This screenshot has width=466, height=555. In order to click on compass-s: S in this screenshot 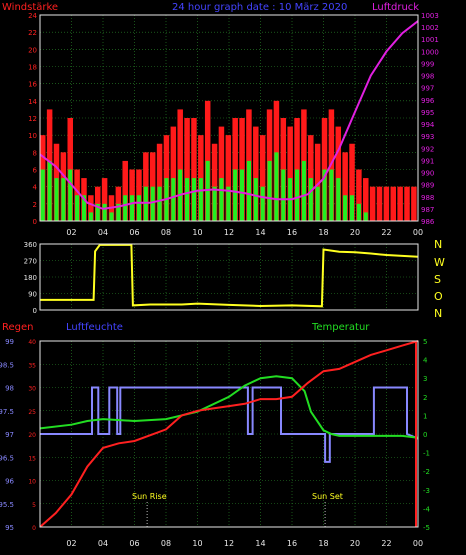, I will do `click(437, 279)`.